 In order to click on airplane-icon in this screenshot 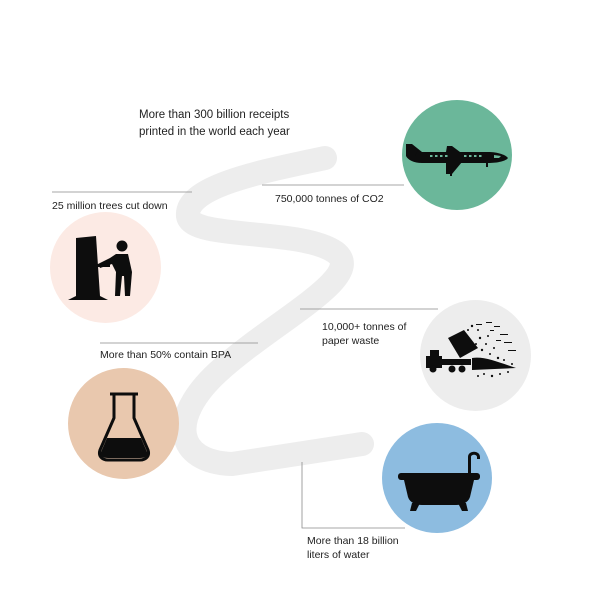, I will do `click(457, 155)`.